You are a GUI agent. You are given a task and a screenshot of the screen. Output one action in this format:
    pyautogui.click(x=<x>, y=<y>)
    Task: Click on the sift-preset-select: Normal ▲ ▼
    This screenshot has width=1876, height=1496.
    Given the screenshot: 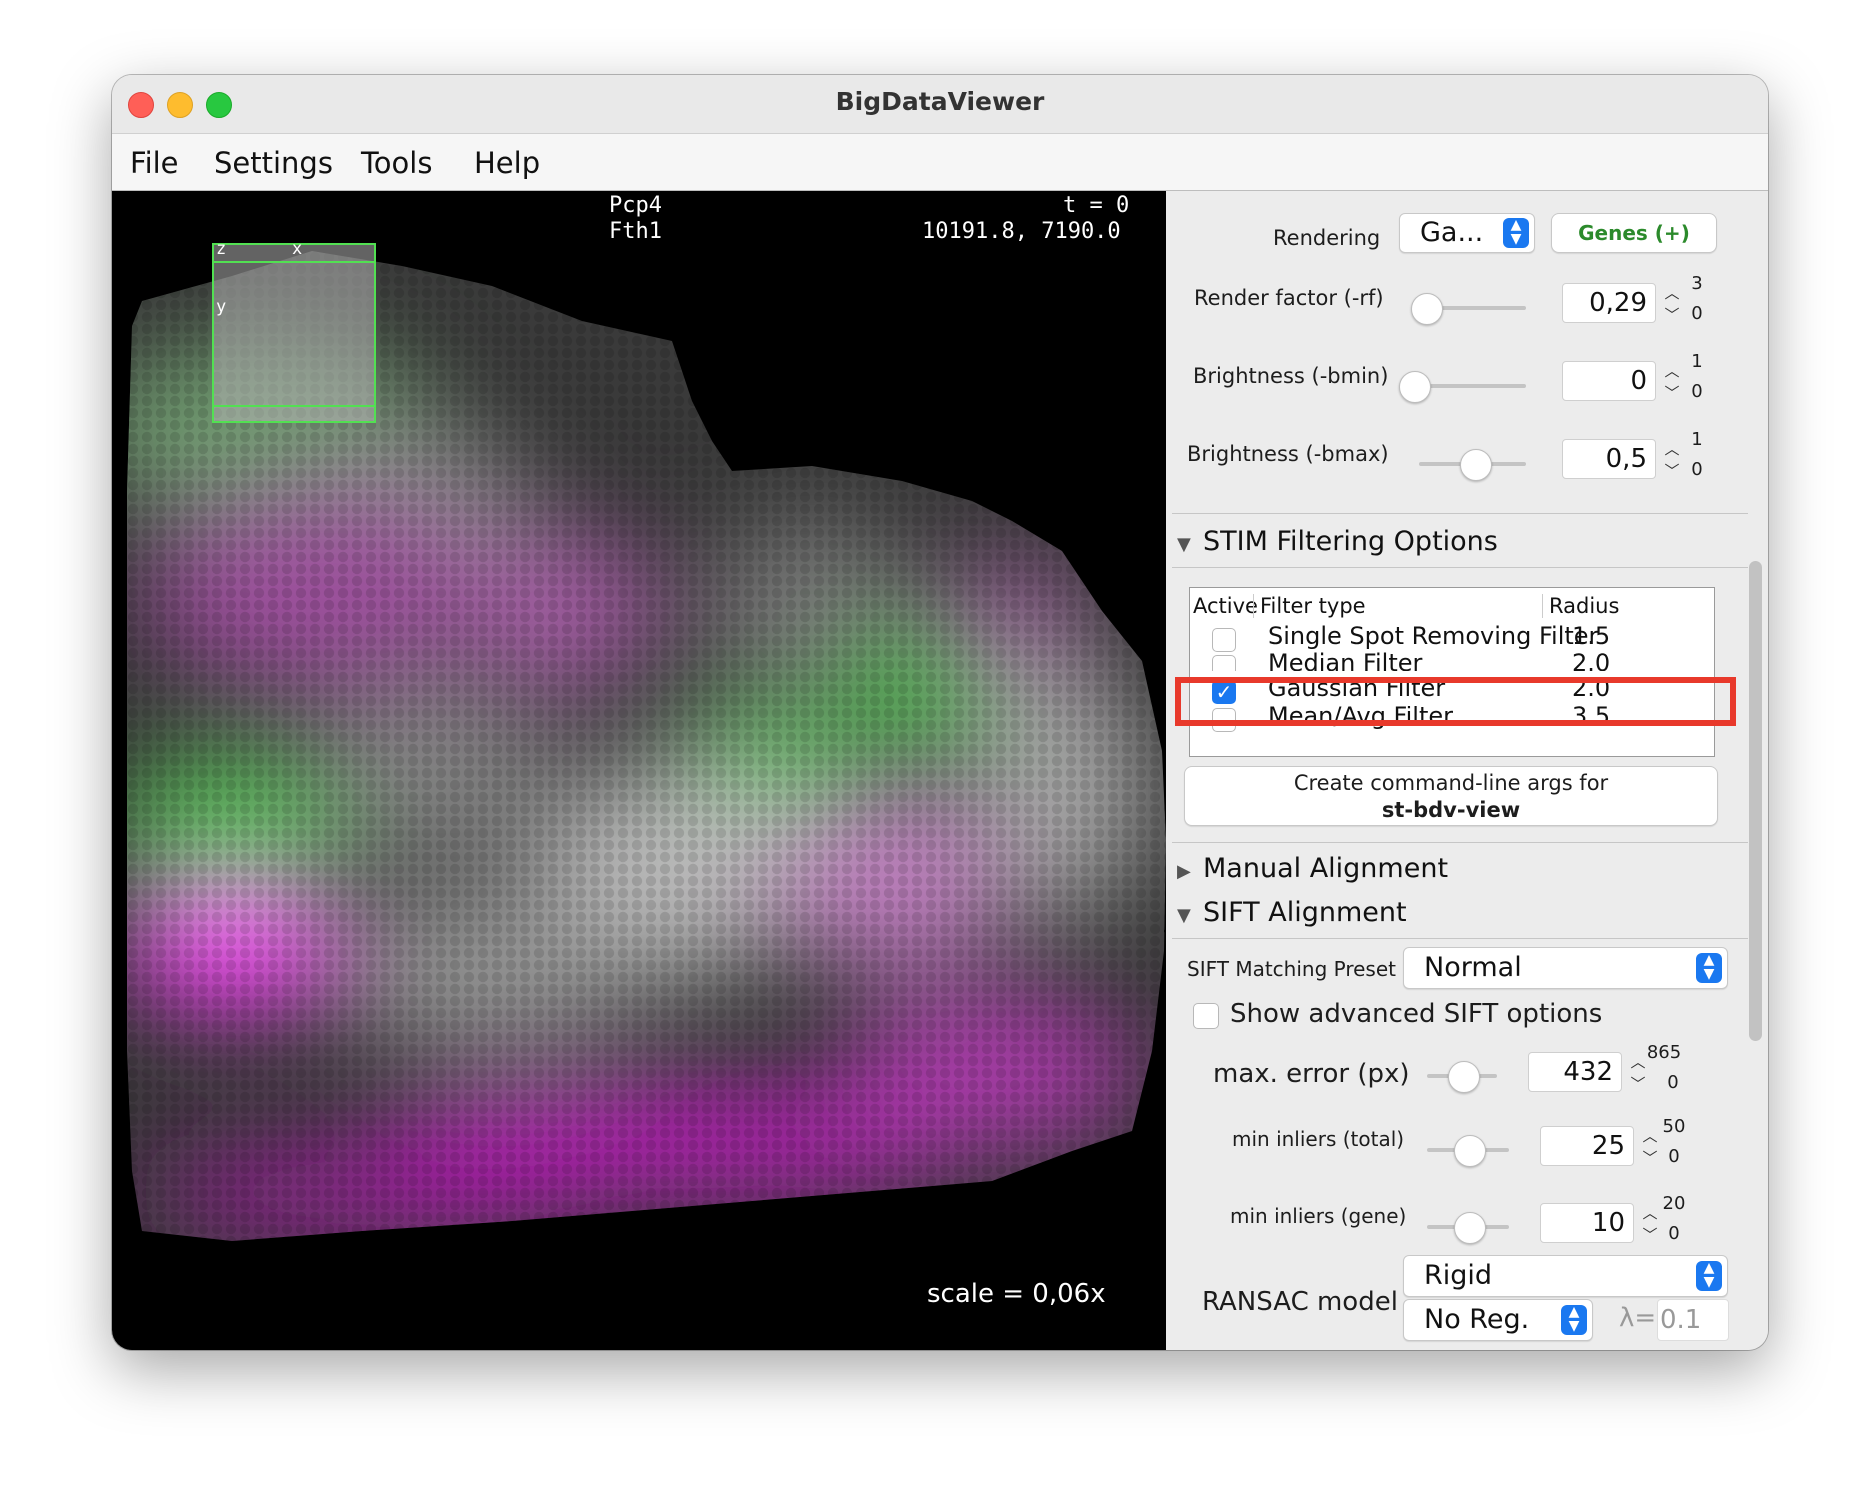 What is the action you would take?
    pyautogui.click(x=1565, y=968)
    